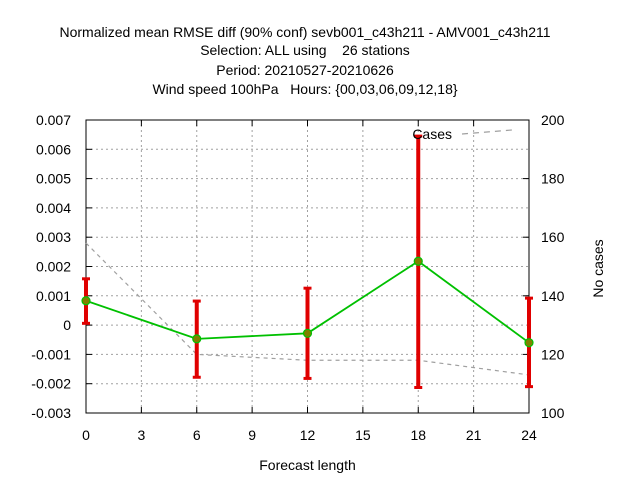  I want to click on x-tick-label: 18, so click(418, 435).